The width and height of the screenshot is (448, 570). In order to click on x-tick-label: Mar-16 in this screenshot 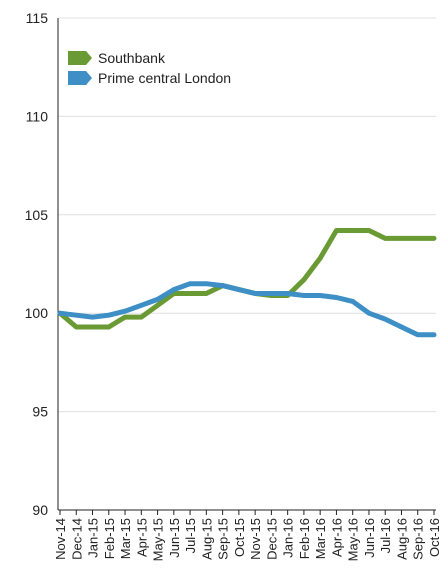, I will do `click(320, 538)`.